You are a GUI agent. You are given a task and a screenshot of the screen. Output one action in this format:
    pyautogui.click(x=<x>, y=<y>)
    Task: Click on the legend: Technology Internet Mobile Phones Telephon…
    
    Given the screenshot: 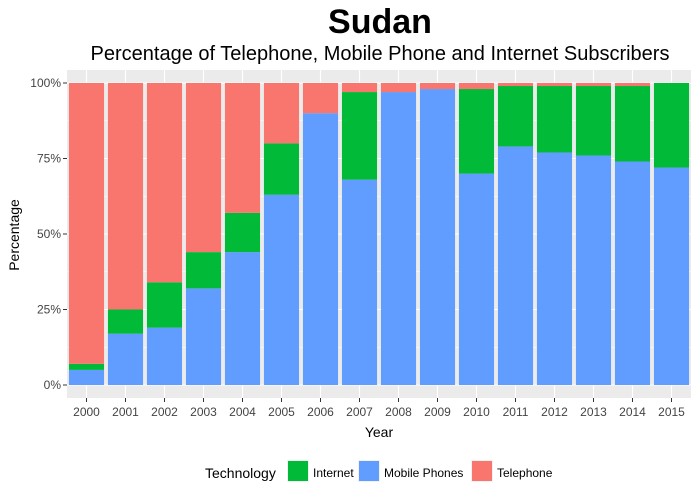 What is the action you would take?
    pyautogui.click(x=379, y=471)
    